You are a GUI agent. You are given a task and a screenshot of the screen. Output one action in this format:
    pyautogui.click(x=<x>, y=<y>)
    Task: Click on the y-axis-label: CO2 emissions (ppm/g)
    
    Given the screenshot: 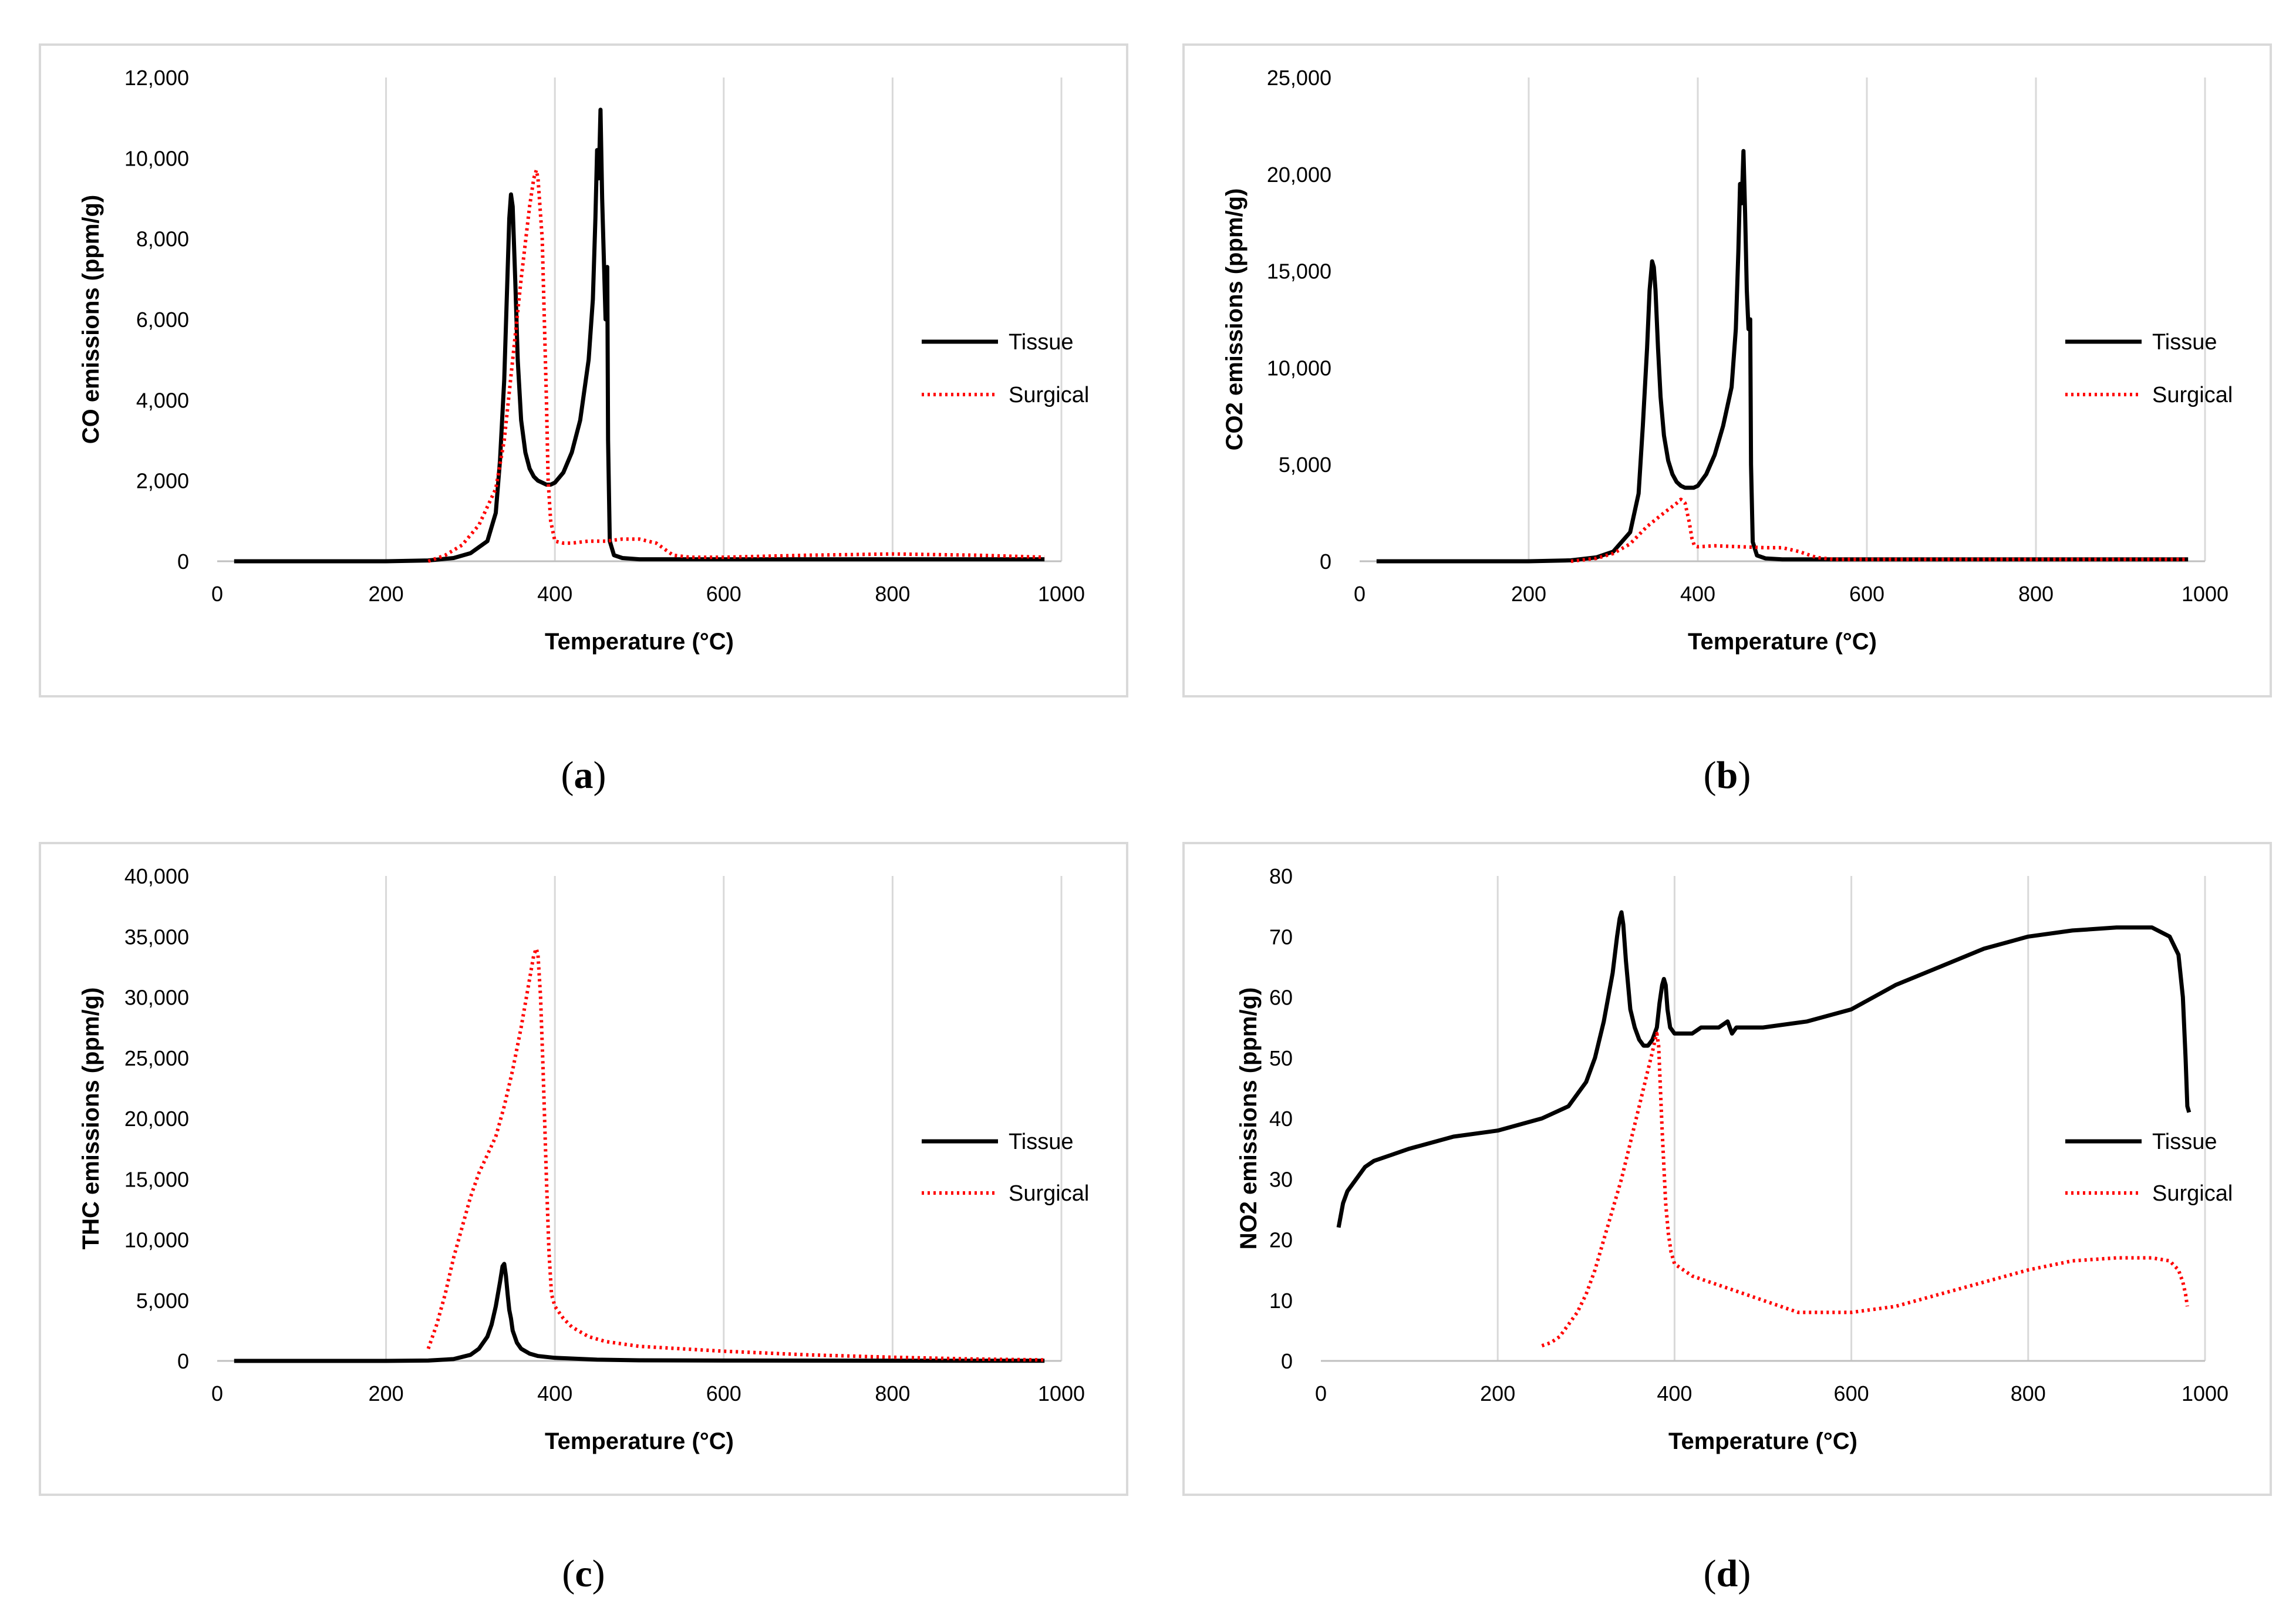 What is the action you would take?
    pyautogui.click(x=1235, y=320)
    